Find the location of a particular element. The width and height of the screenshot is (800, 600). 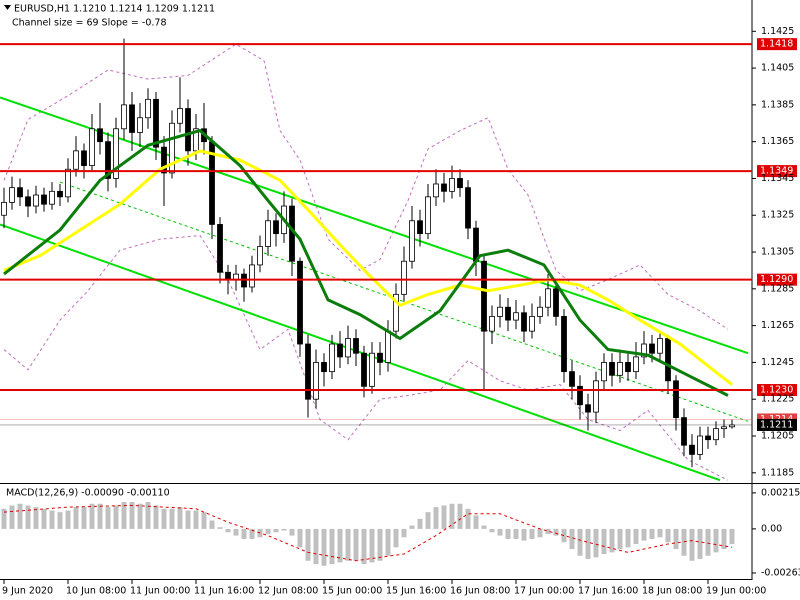

macd-title: MACD(12,26,9) -0.00090 -0.00110 is located at coordinates (88, 493).